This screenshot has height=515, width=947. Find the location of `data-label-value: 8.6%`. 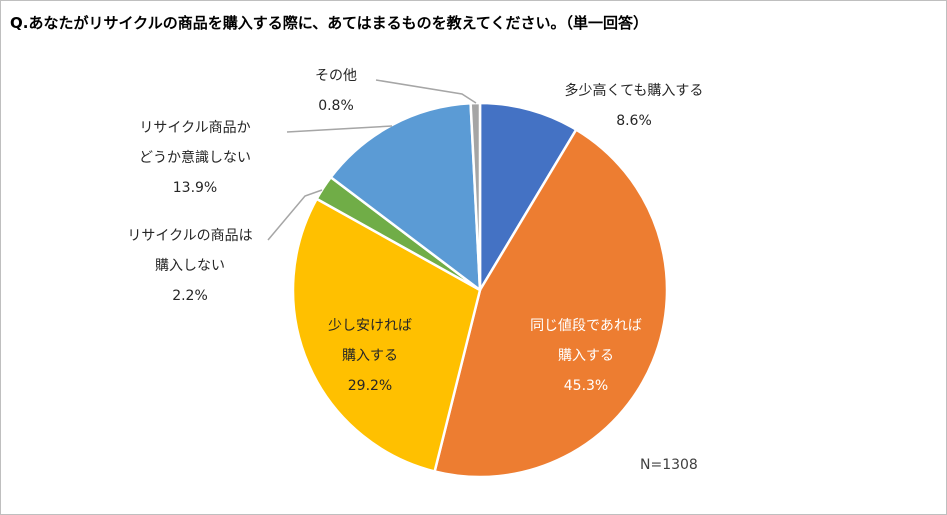

data-label-value: 8.6% is located at coordinates (634, 121).